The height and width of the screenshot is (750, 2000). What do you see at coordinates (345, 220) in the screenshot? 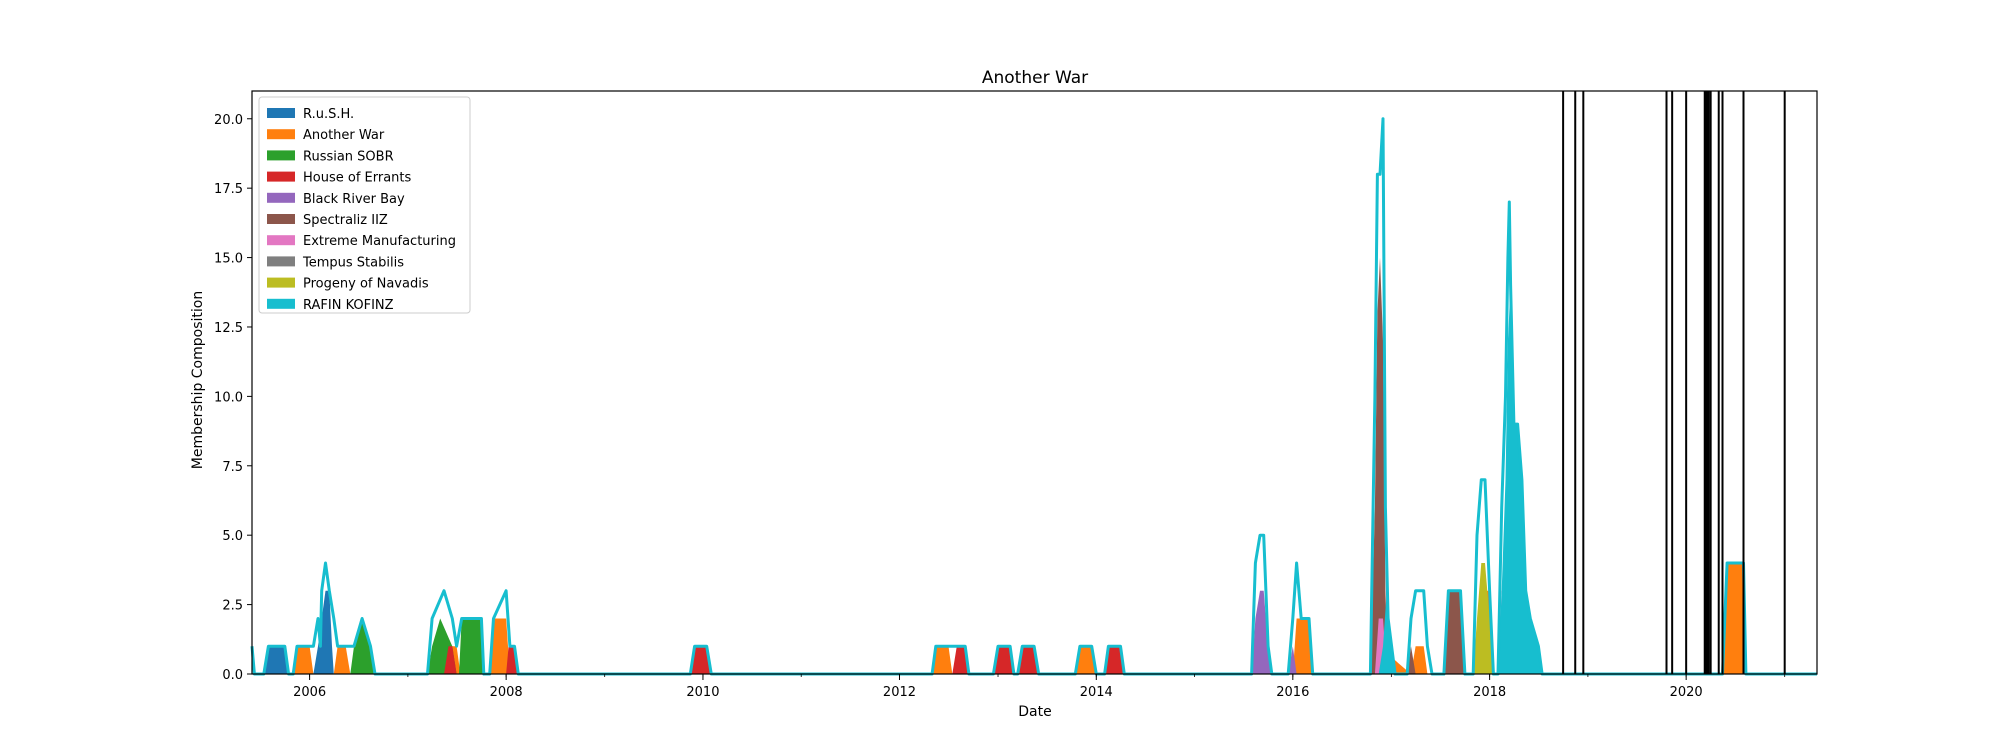
I see `legend-label: Spectraliz IIZ` at bounding box center [345, 220].